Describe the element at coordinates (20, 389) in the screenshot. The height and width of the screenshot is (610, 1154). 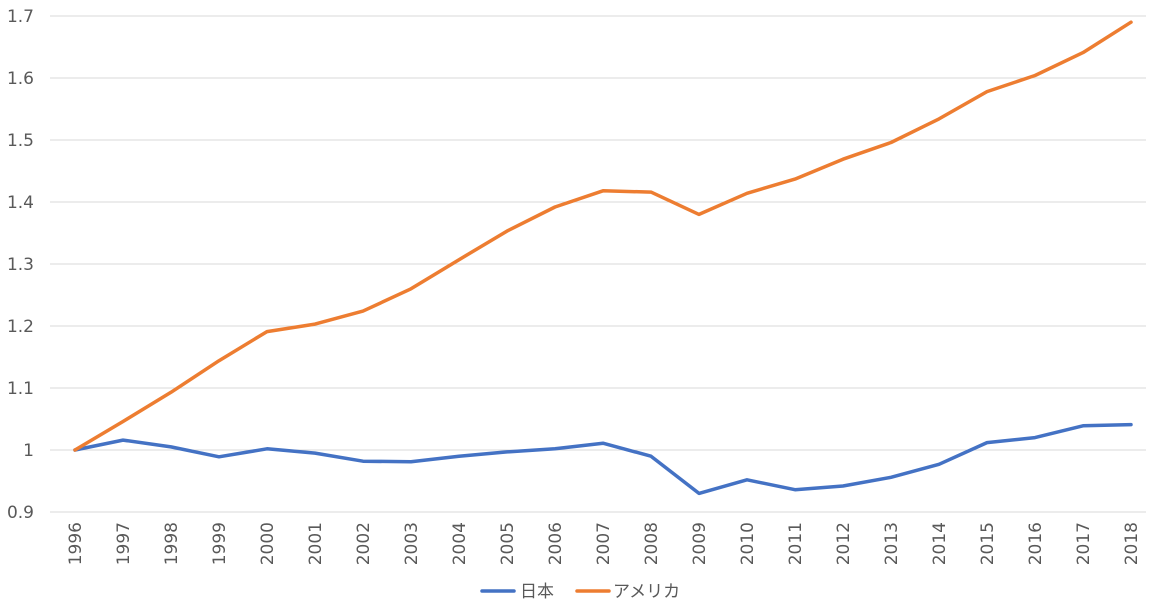
I see `y-tick-label: 1.1` at that location.